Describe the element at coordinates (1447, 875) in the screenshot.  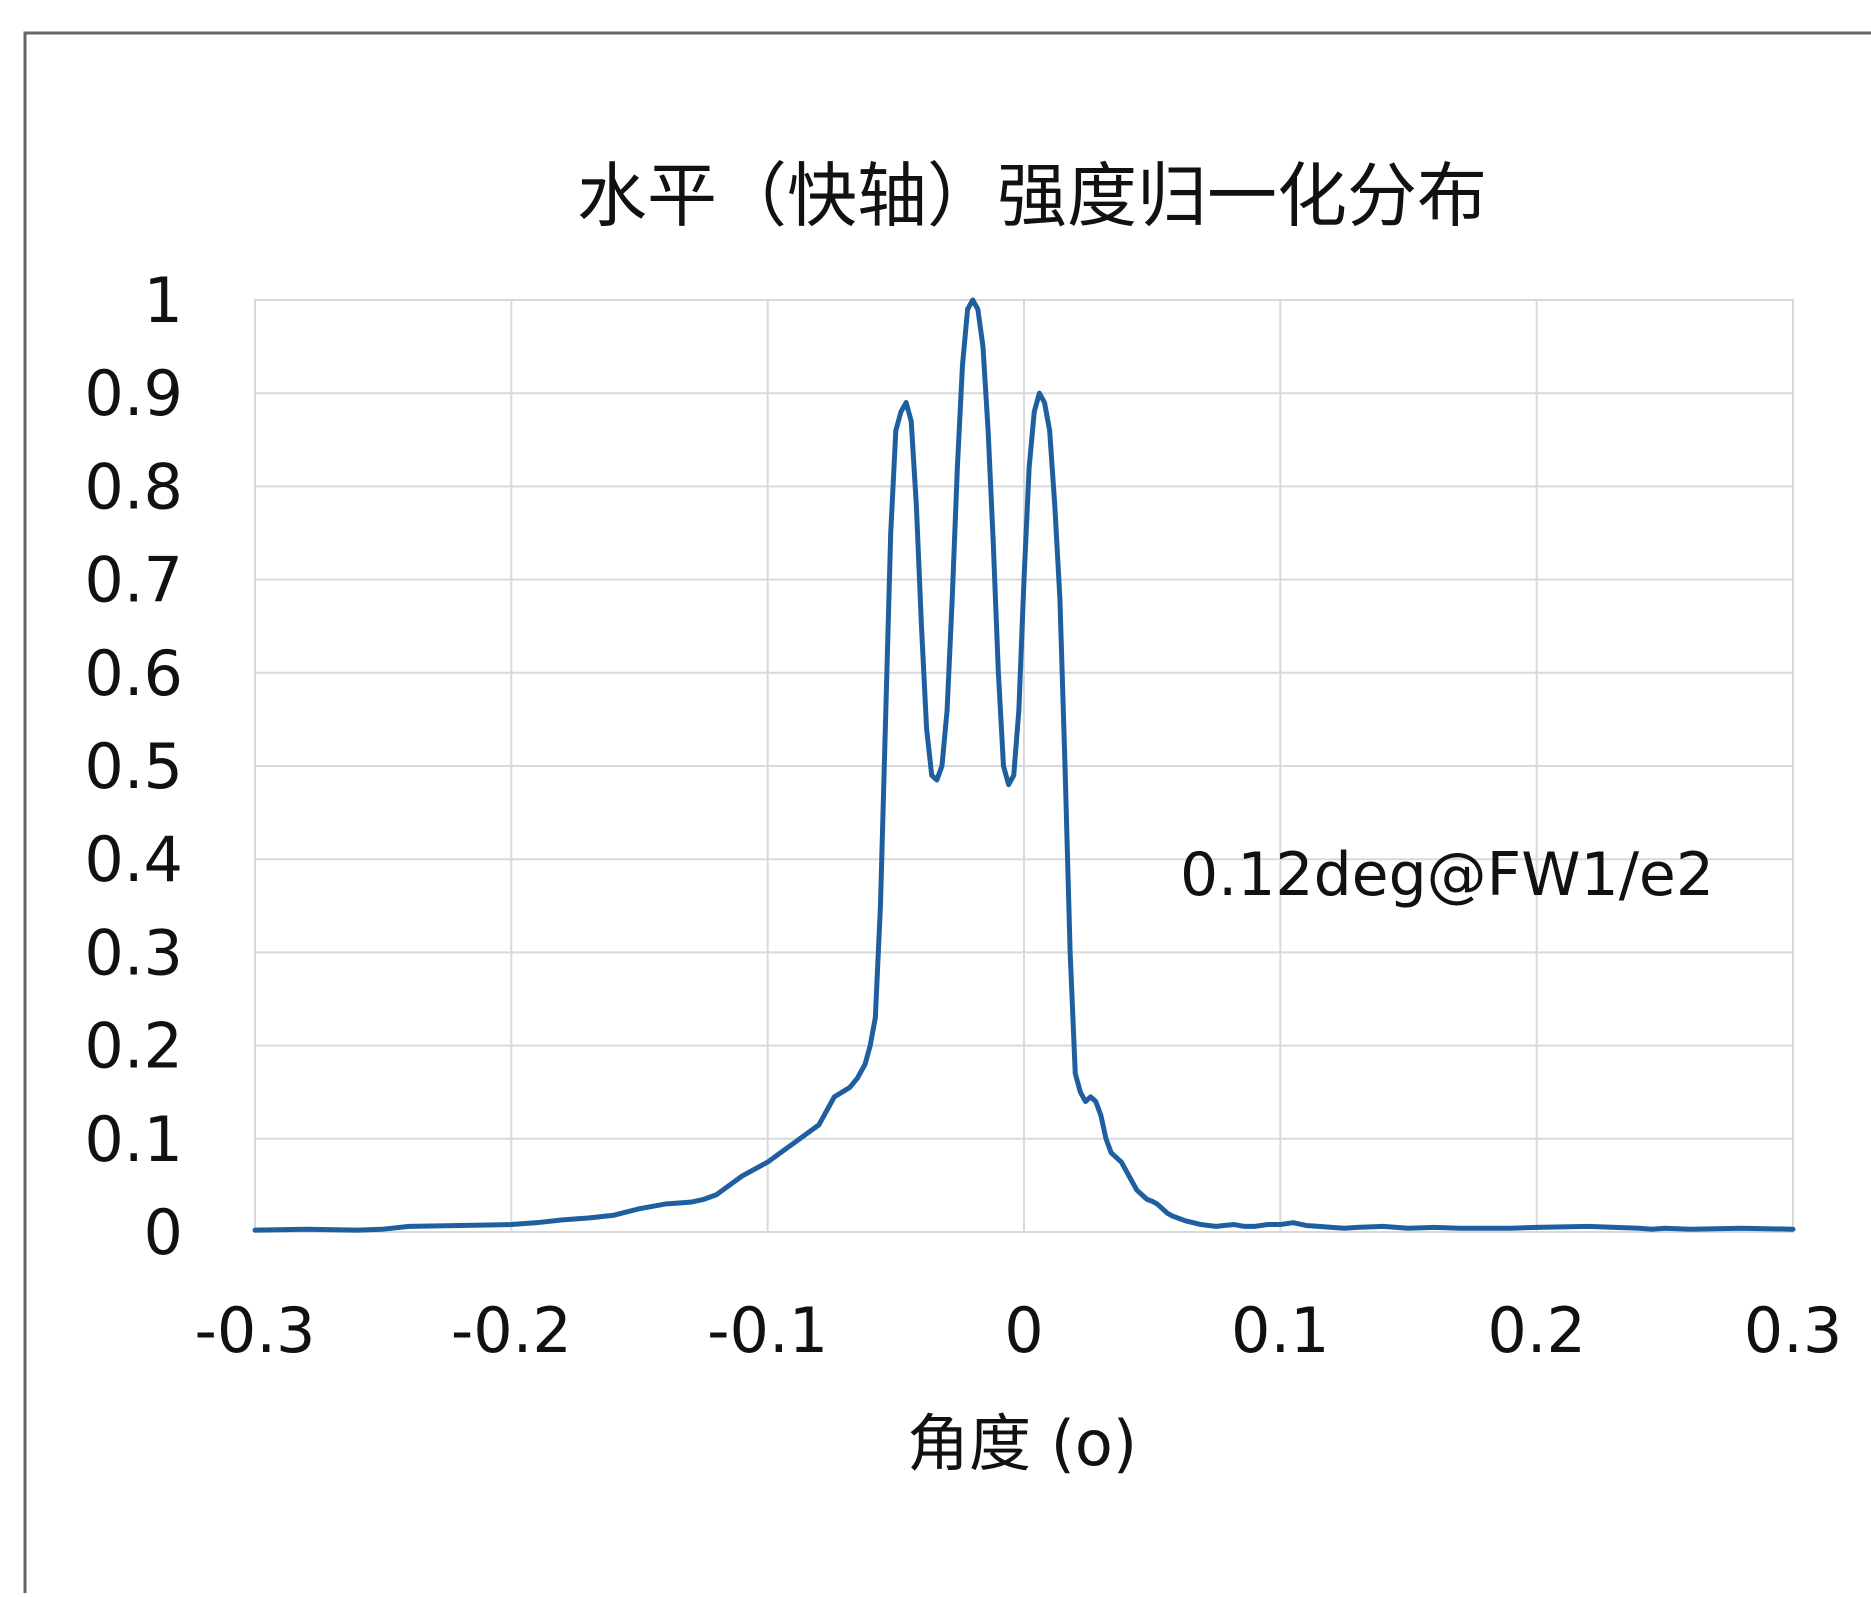
I see `annotation-fwhm: 0.12deg@FW1/e2` at that location.